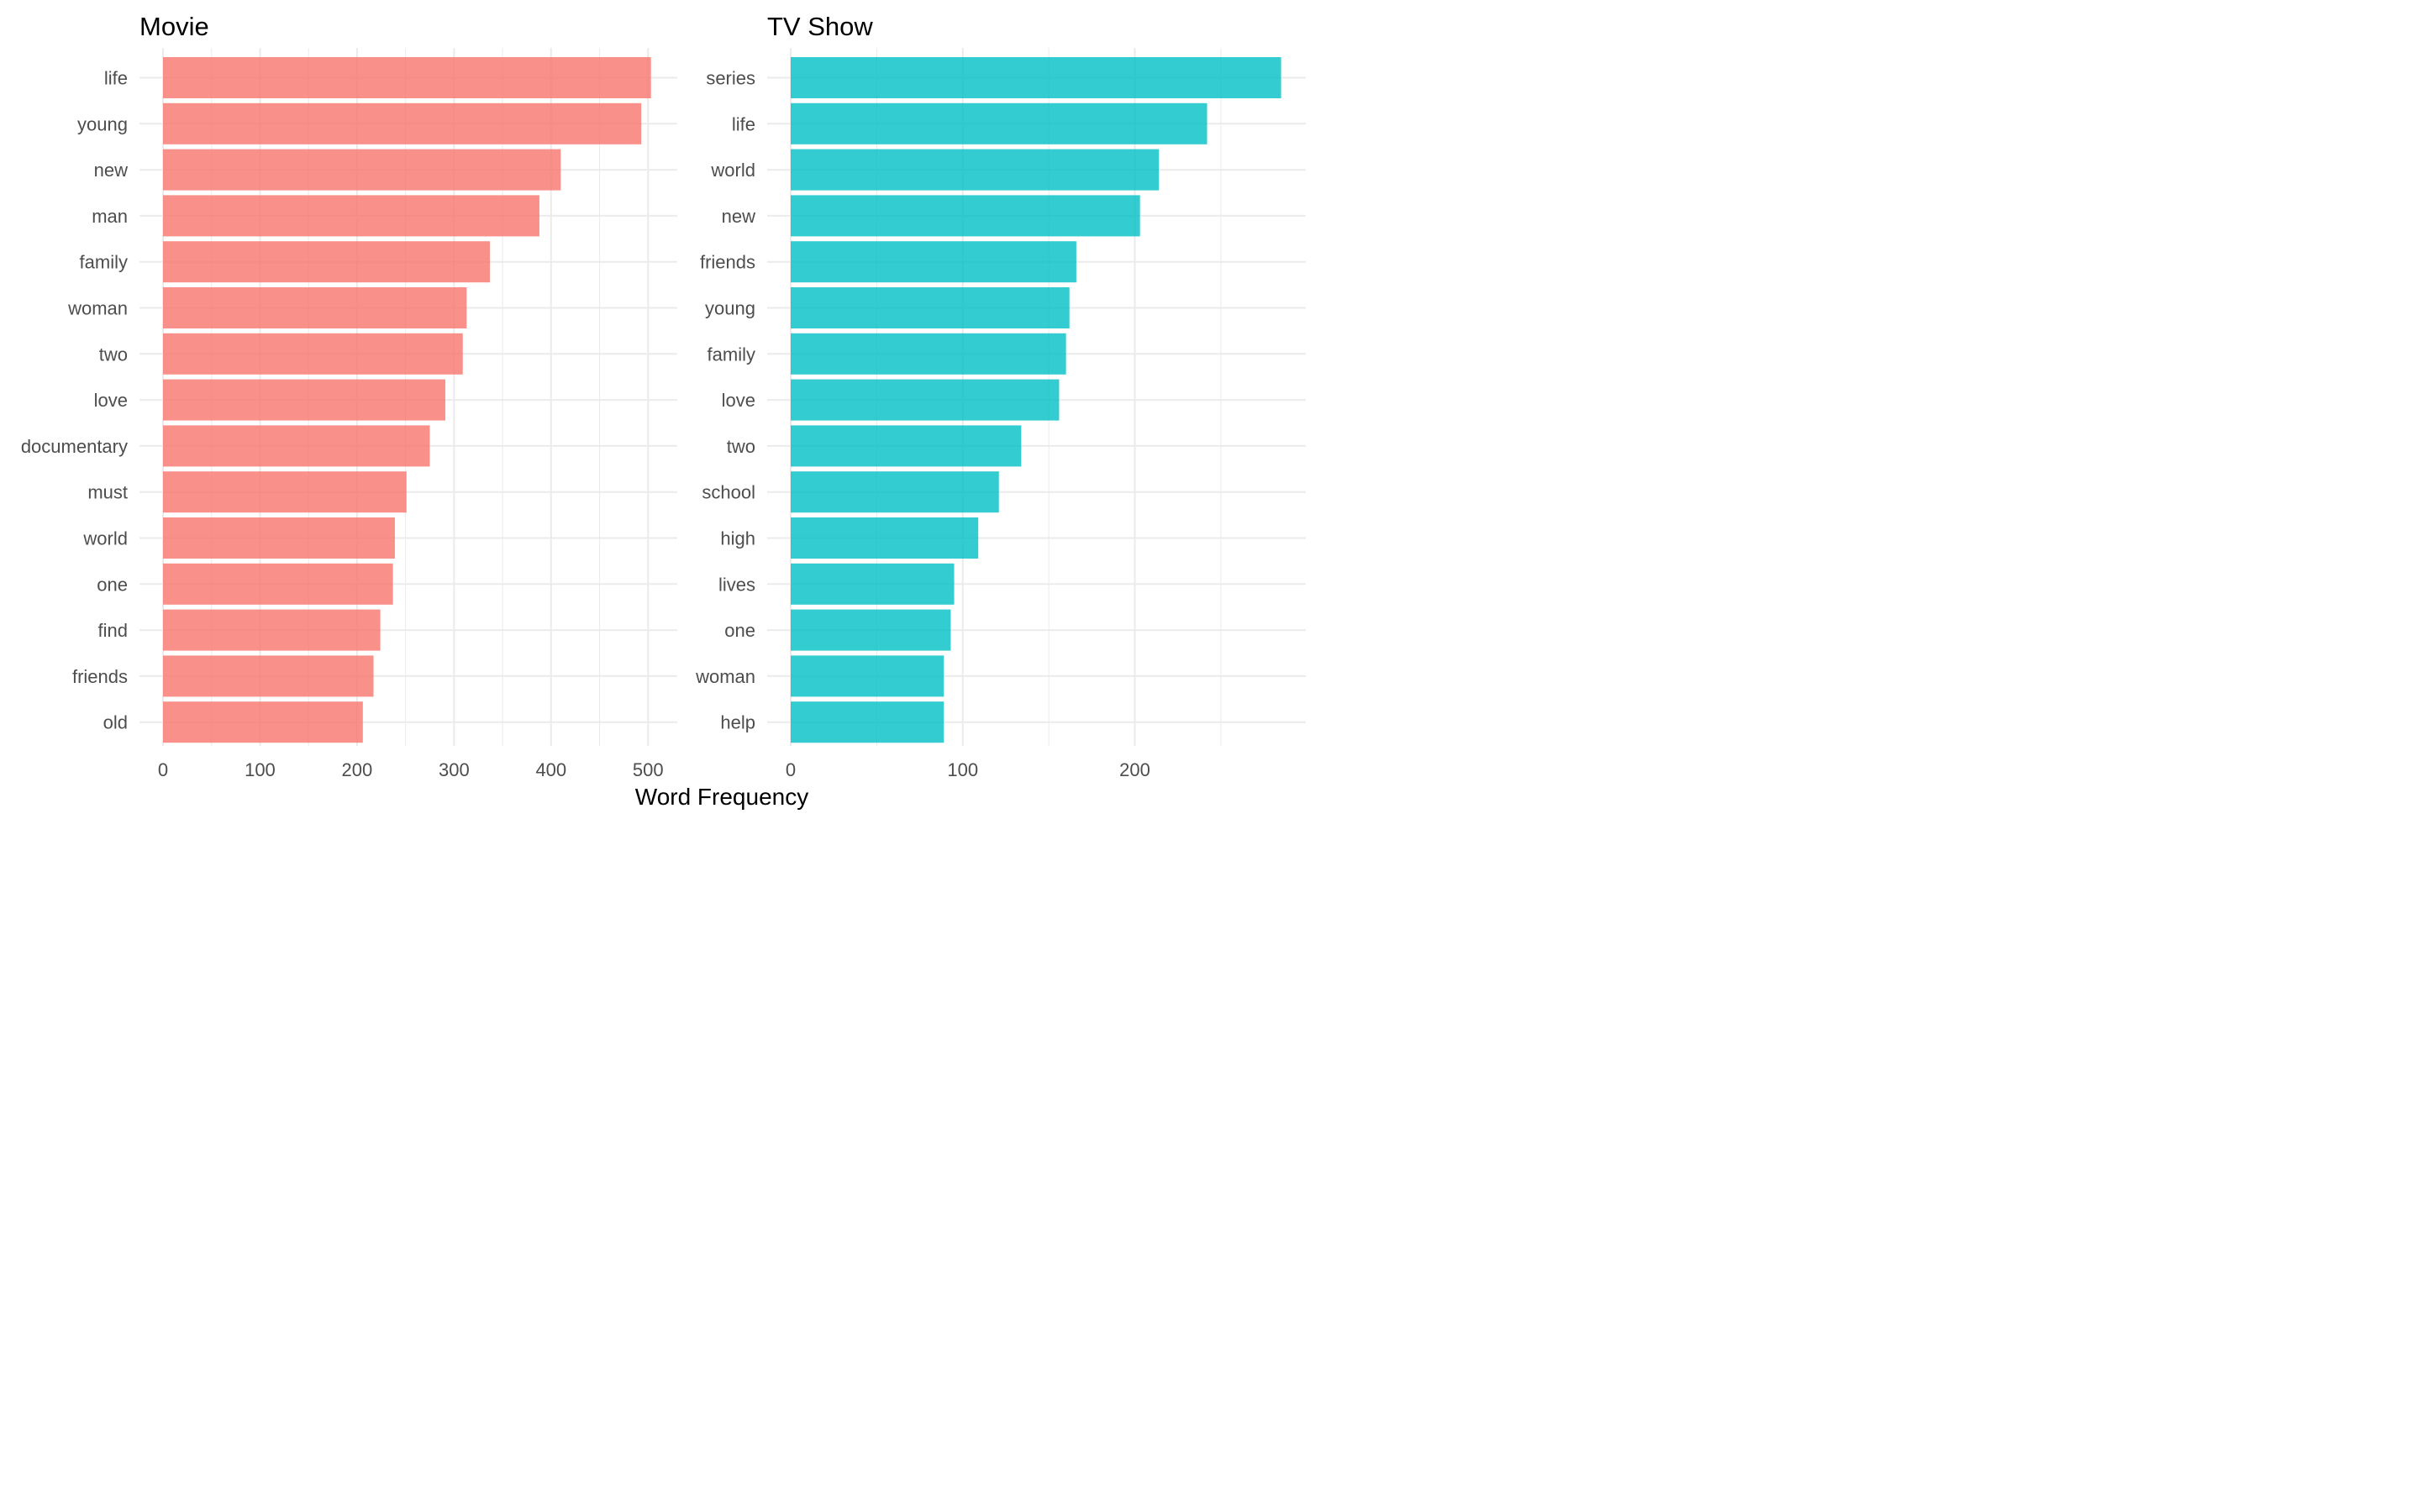 This screenshot has width=2420, height=1512. I want to click on category-label: series, so click(731, 78).